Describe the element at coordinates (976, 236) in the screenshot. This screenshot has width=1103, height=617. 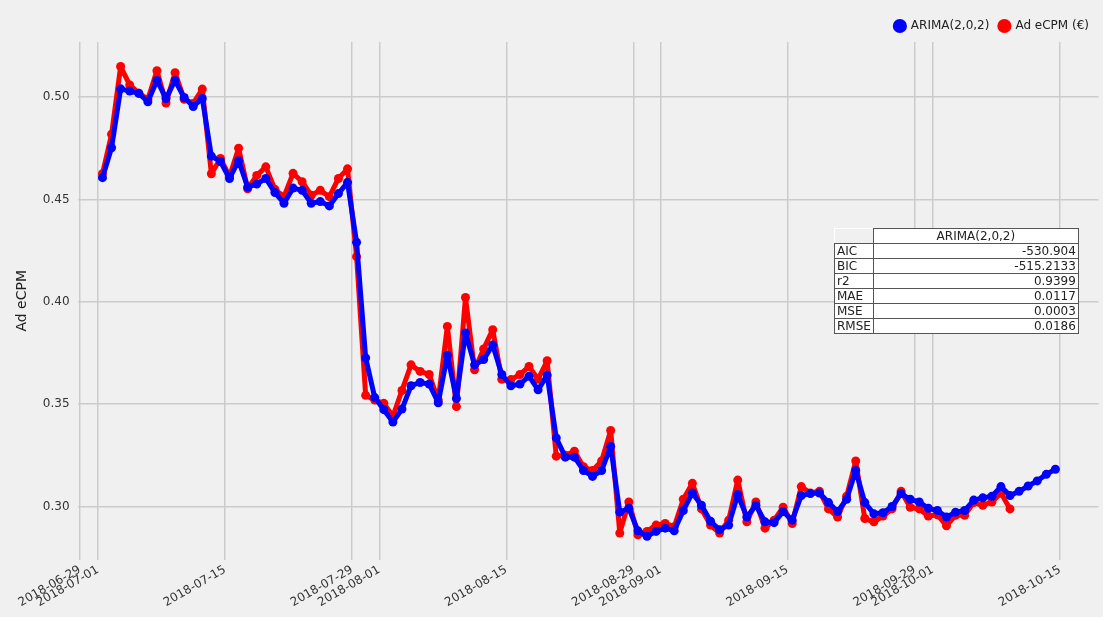
I see `annotation: ARIMA(2,0,2)` at that location.